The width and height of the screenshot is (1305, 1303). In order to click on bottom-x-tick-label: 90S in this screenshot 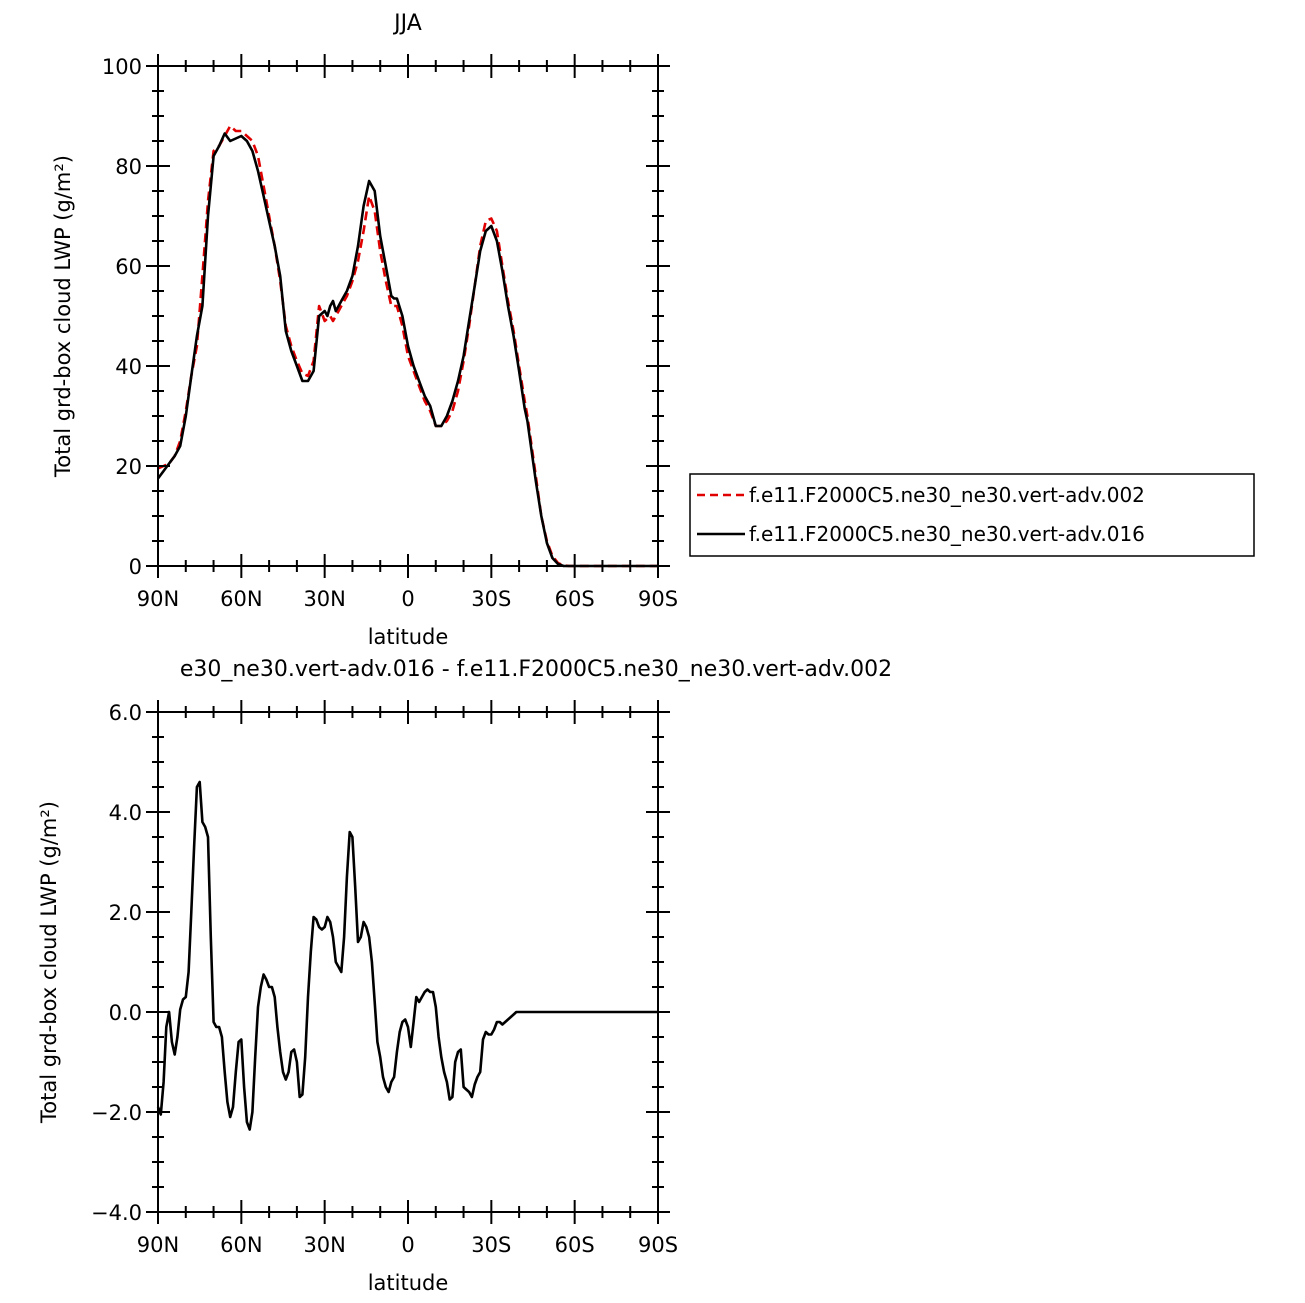, I will do `click(658, 1245)`.